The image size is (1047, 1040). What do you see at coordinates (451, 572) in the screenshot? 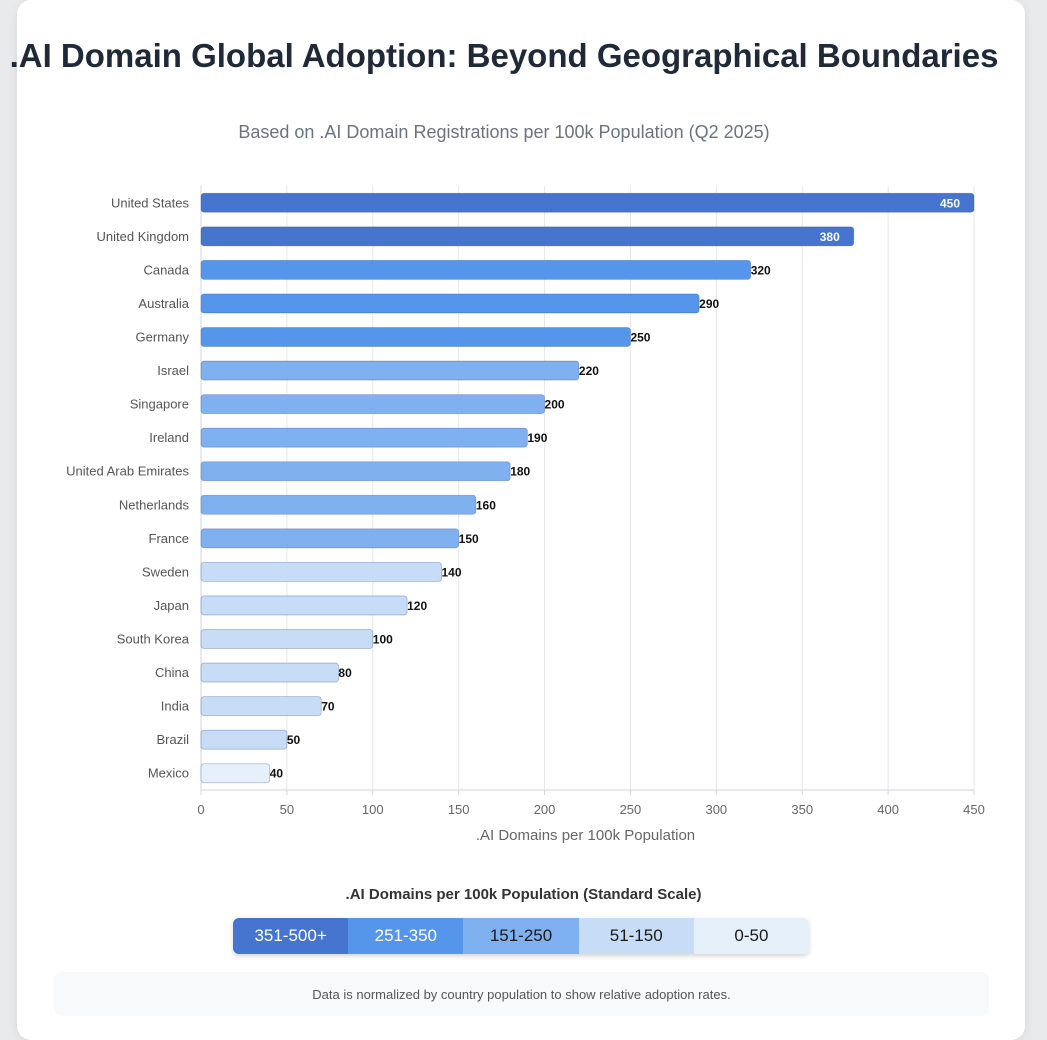
I see `data-label: 140` at bounding box center [451, 572].